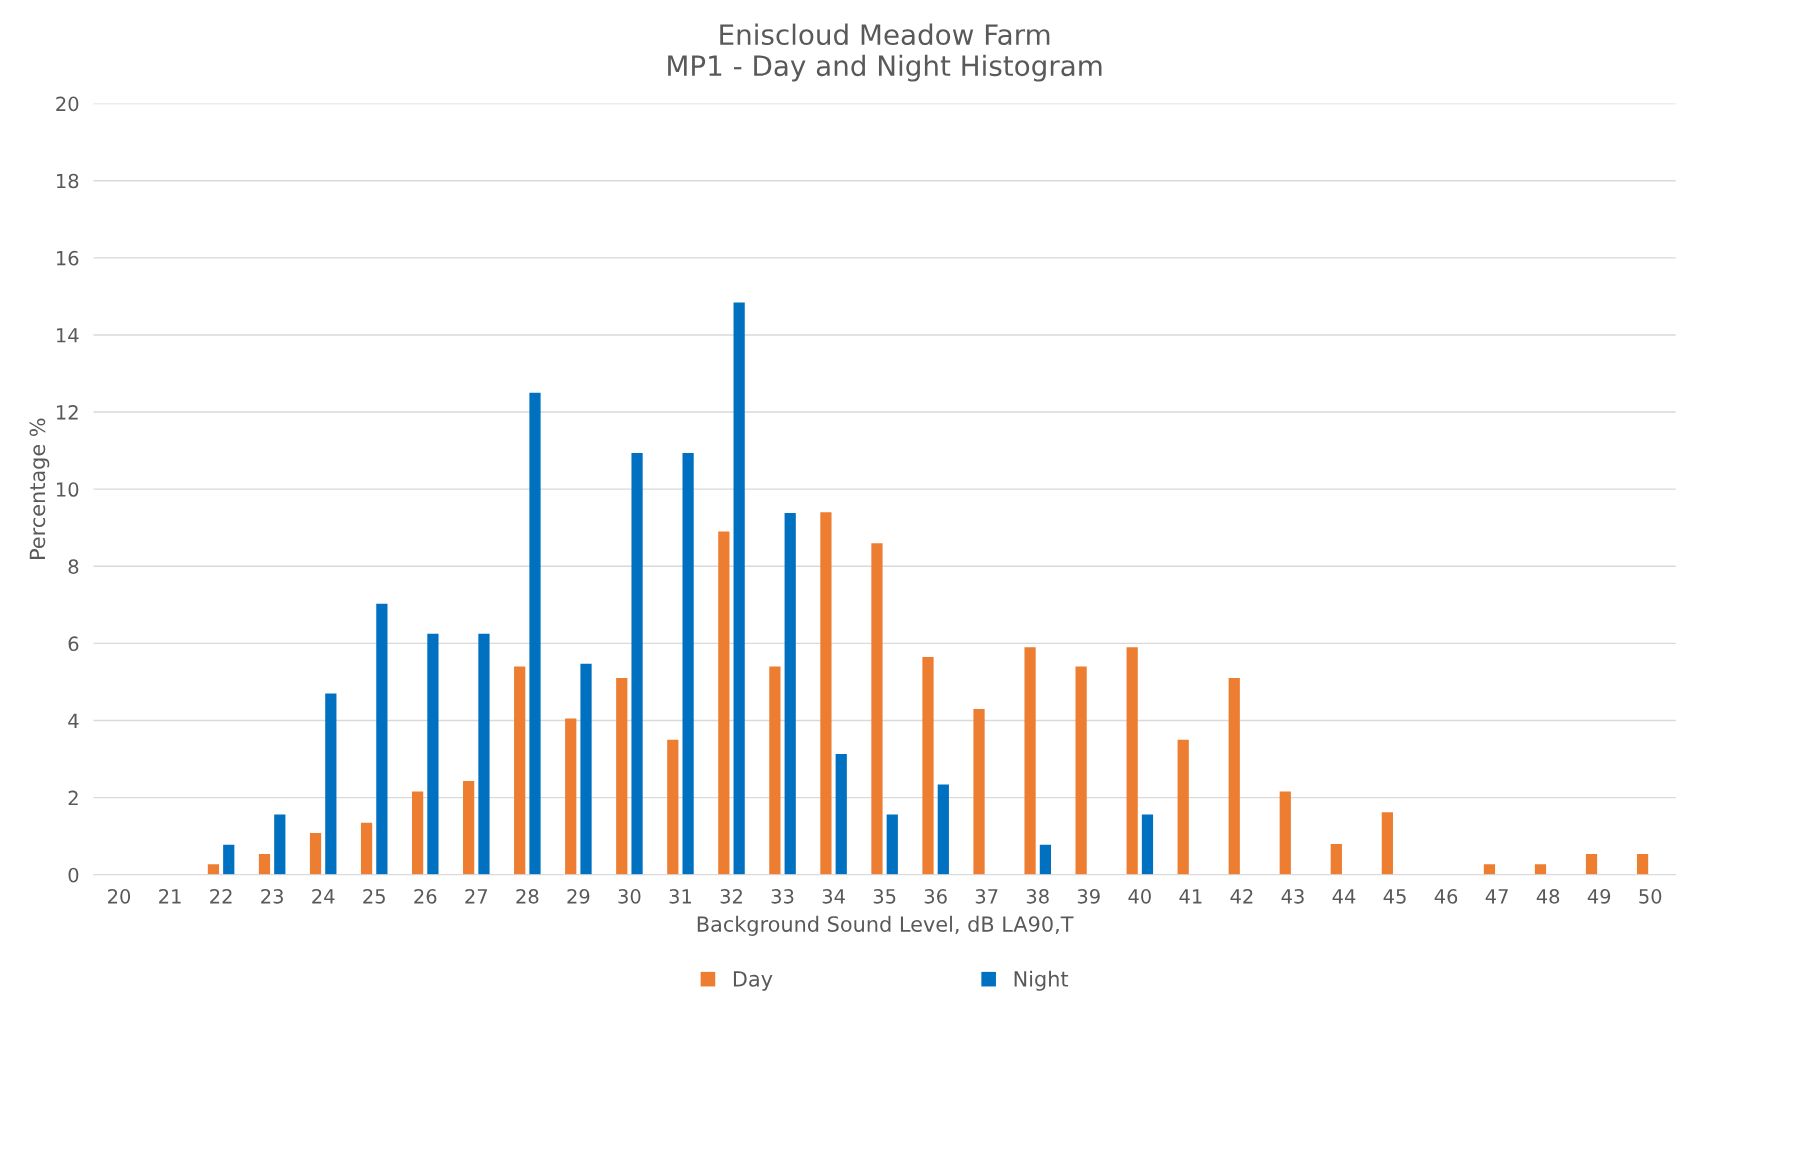 The image size is (1798, 1151). Describe the element at coordinates (986, 896) in the screenshot. I see `x-tick-label: 37` at that location.